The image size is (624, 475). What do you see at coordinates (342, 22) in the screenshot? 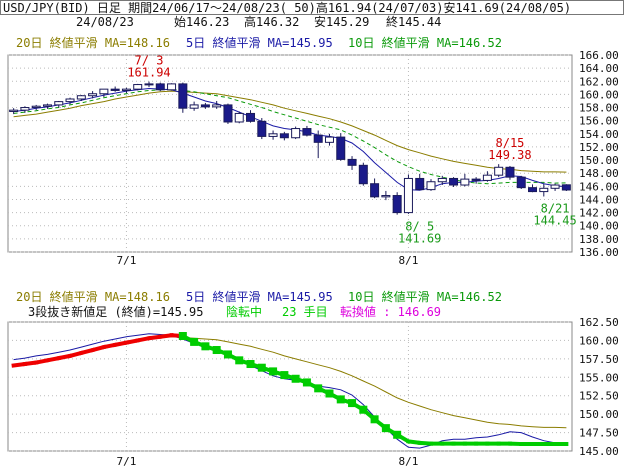
I see `header-low: 安145.29` at bounding box center [342, 22].